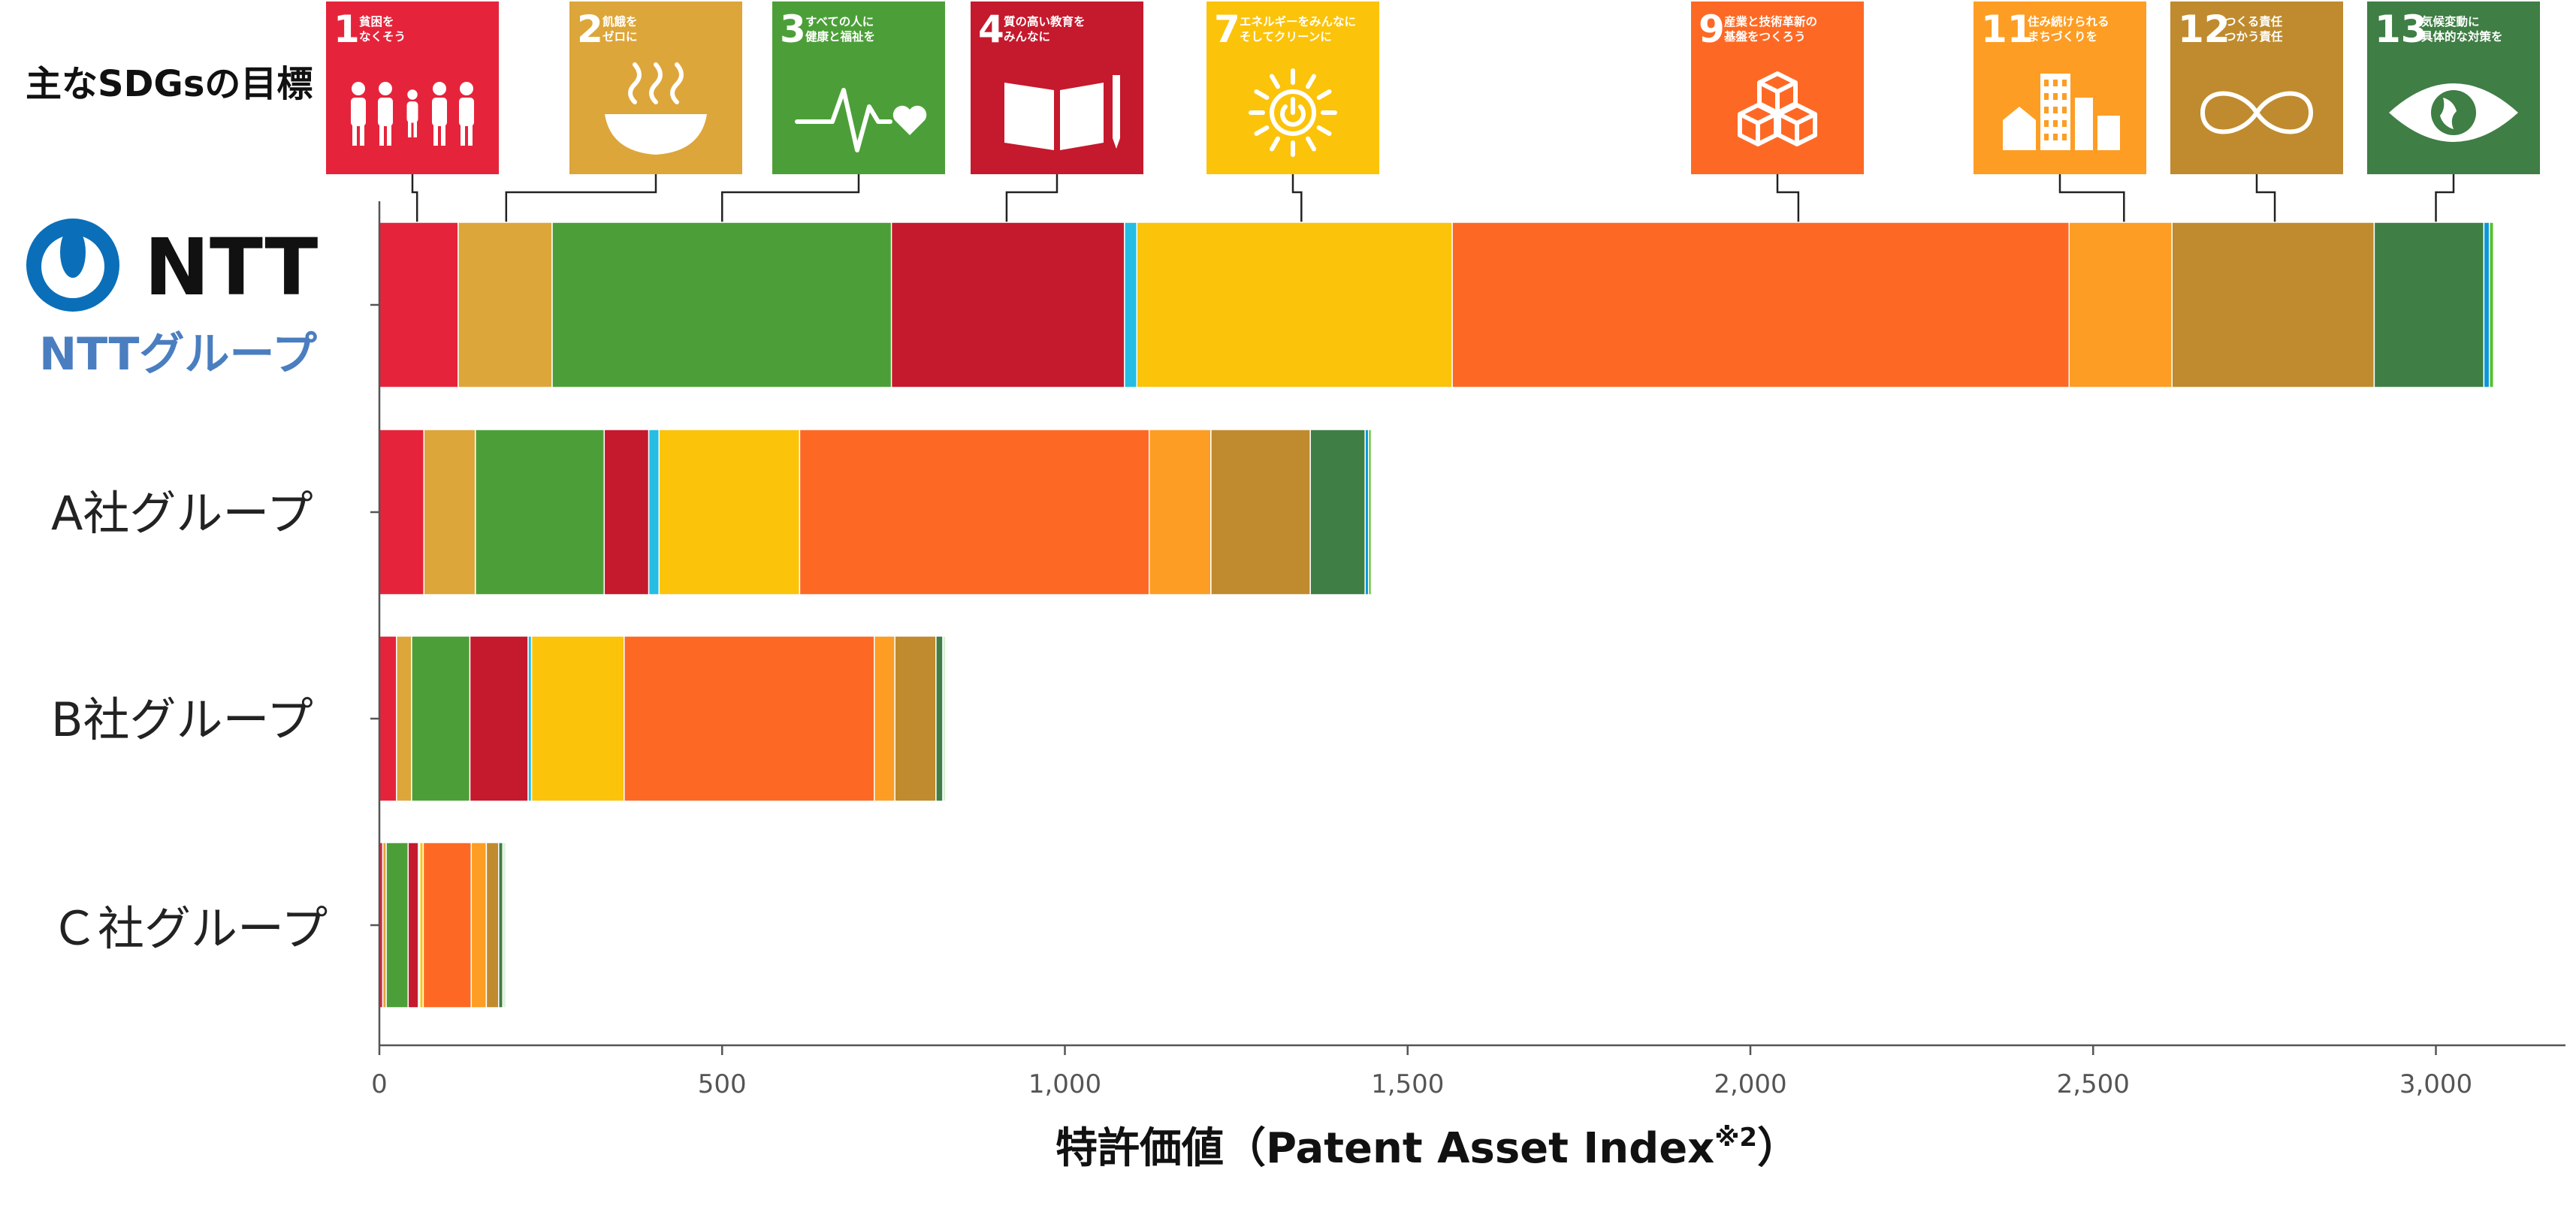 This screenshot has height=1206, width=2576. I want to click on category-labels: A社グループ B社グループ Ｃ社グループ, so click(189, 721).